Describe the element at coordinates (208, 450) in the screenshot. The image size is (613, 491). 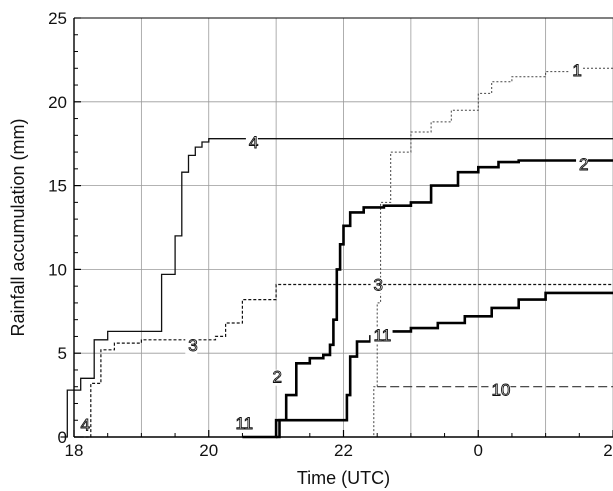
I see `x-tick-label: 20` at that location.